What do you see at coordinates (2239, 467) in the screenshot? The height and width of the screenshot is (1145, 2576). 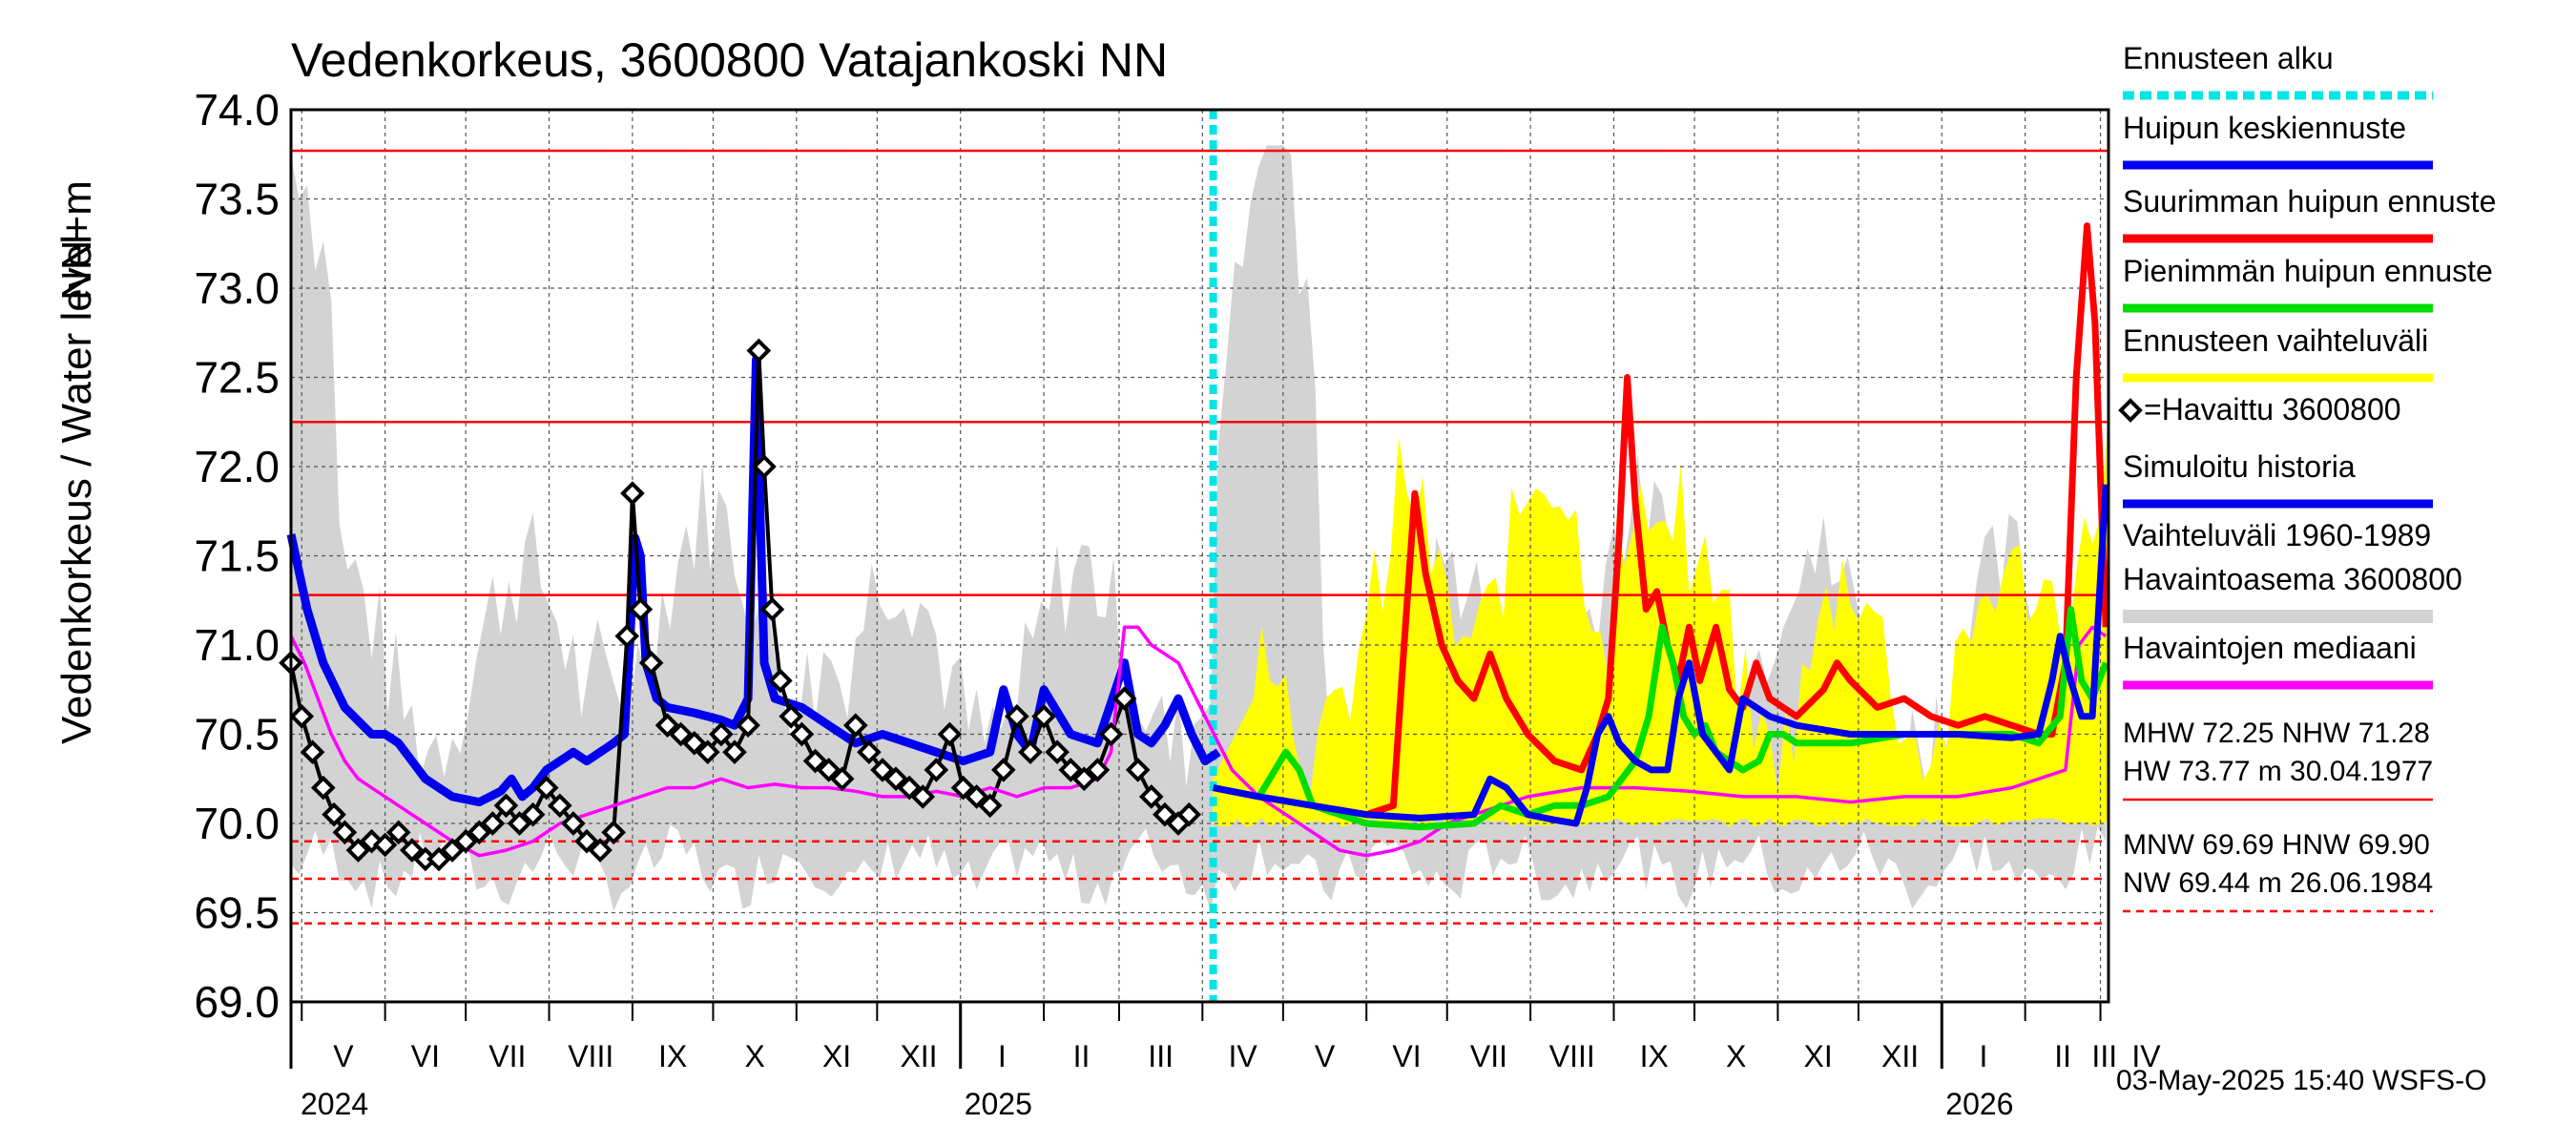 I see `legend-label: Simuloitu historia` at bounding box center [2239, 467].